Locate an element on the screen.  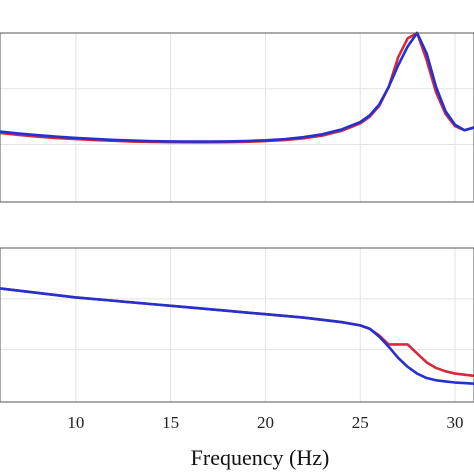
x-tick-label-25: 25 is located at coordinates (360, 422).